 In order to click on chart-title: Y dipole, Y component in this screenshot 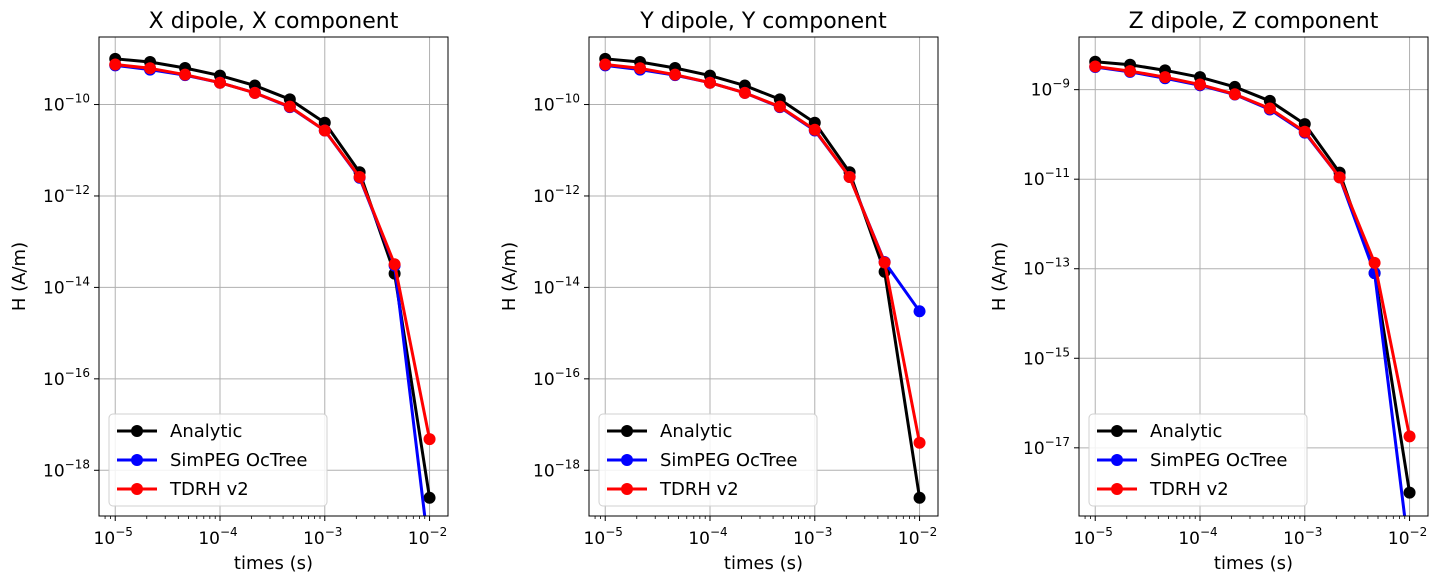, I will do `click(763, 21)`.